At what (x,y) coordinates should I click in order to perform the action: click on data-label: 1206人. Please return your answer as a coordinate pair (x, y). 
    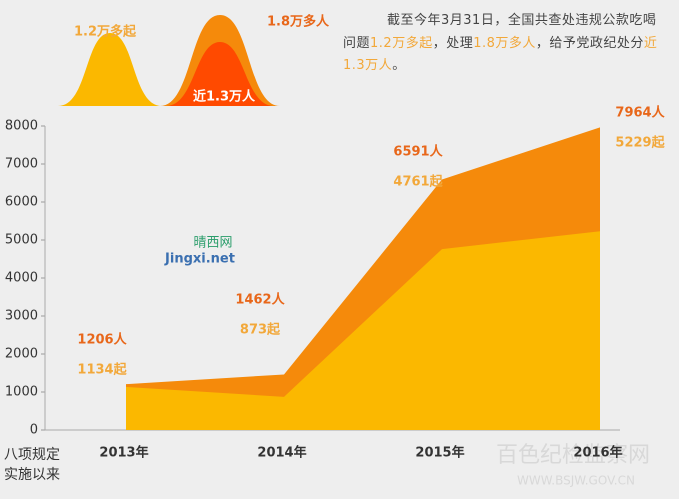
    Looking at the image, I should click on (102, 340).